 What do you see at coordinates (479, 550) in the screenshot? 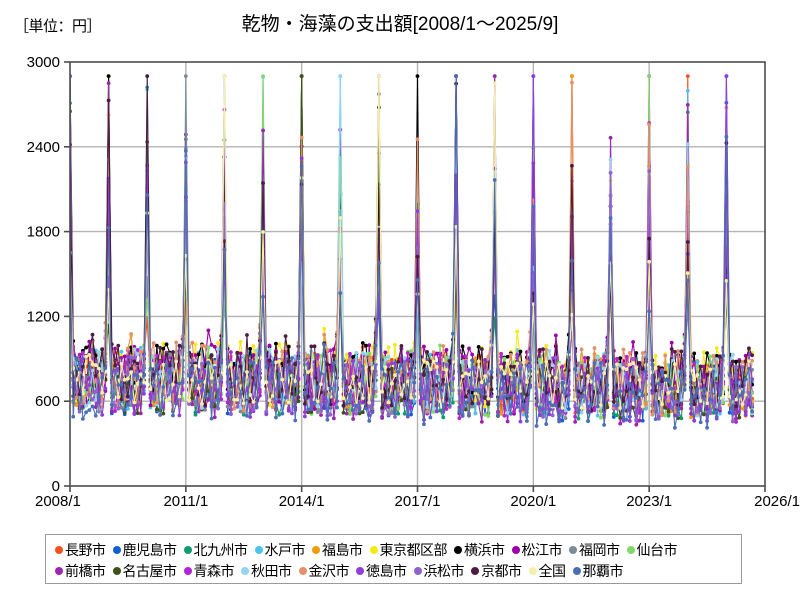
I see `legend-item-横浜市: 横浜市` at bounding box center [479, 550].